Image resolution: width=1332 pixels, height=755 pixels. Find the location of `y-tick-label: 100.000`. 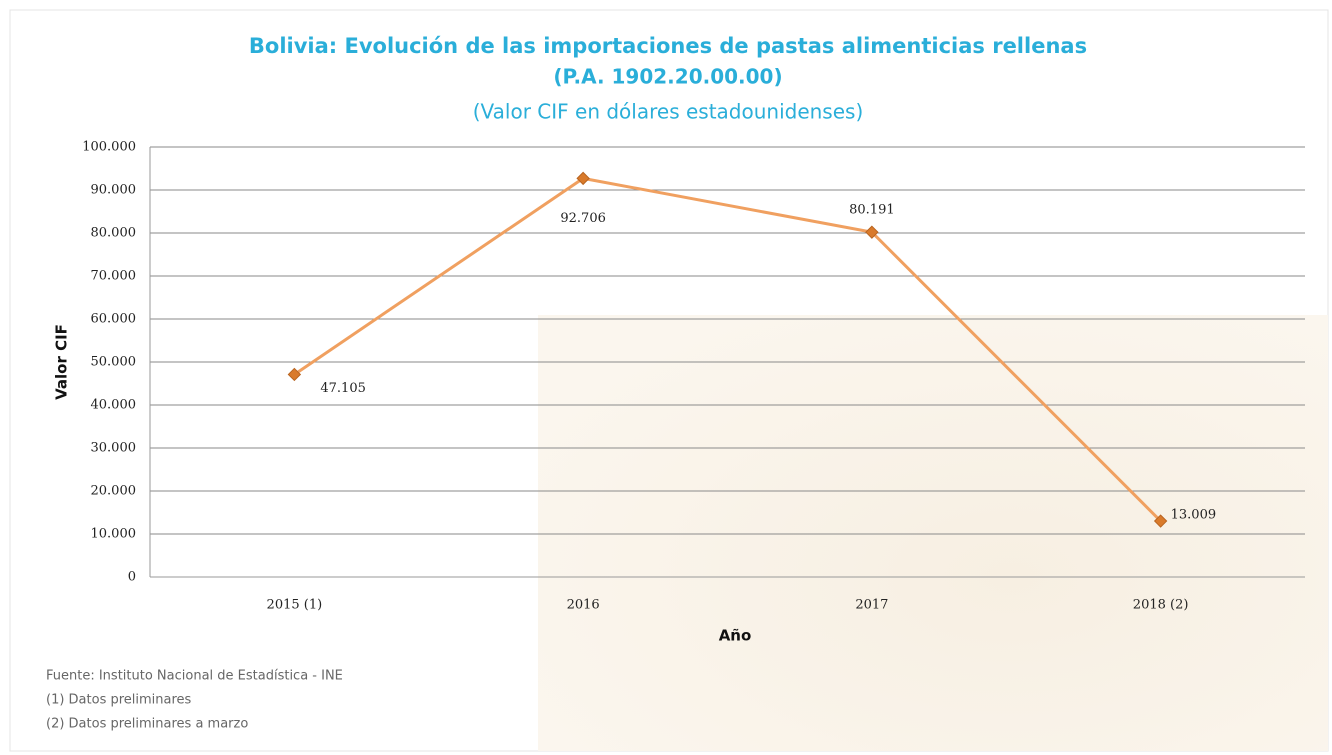

y-tick-label: 100.000 is located at coordinates (109, 147).